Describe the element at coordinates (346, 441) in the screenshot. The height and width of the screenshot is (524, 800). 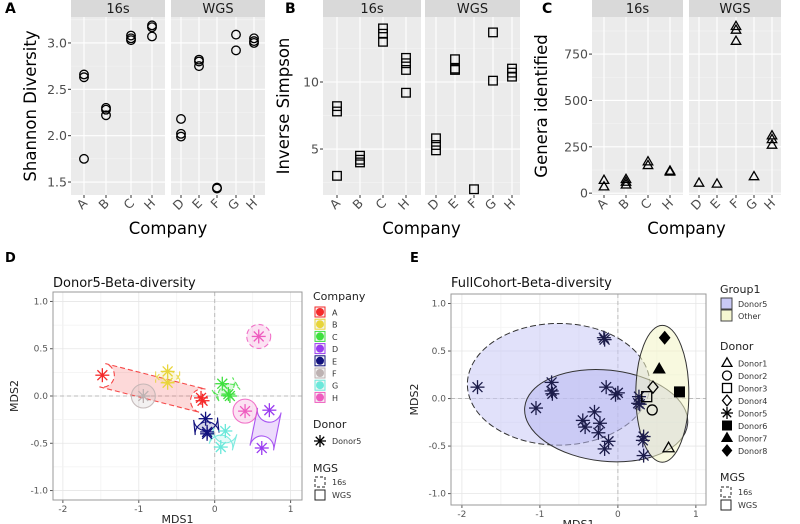
I see `legend-label: Donor5` at that location.